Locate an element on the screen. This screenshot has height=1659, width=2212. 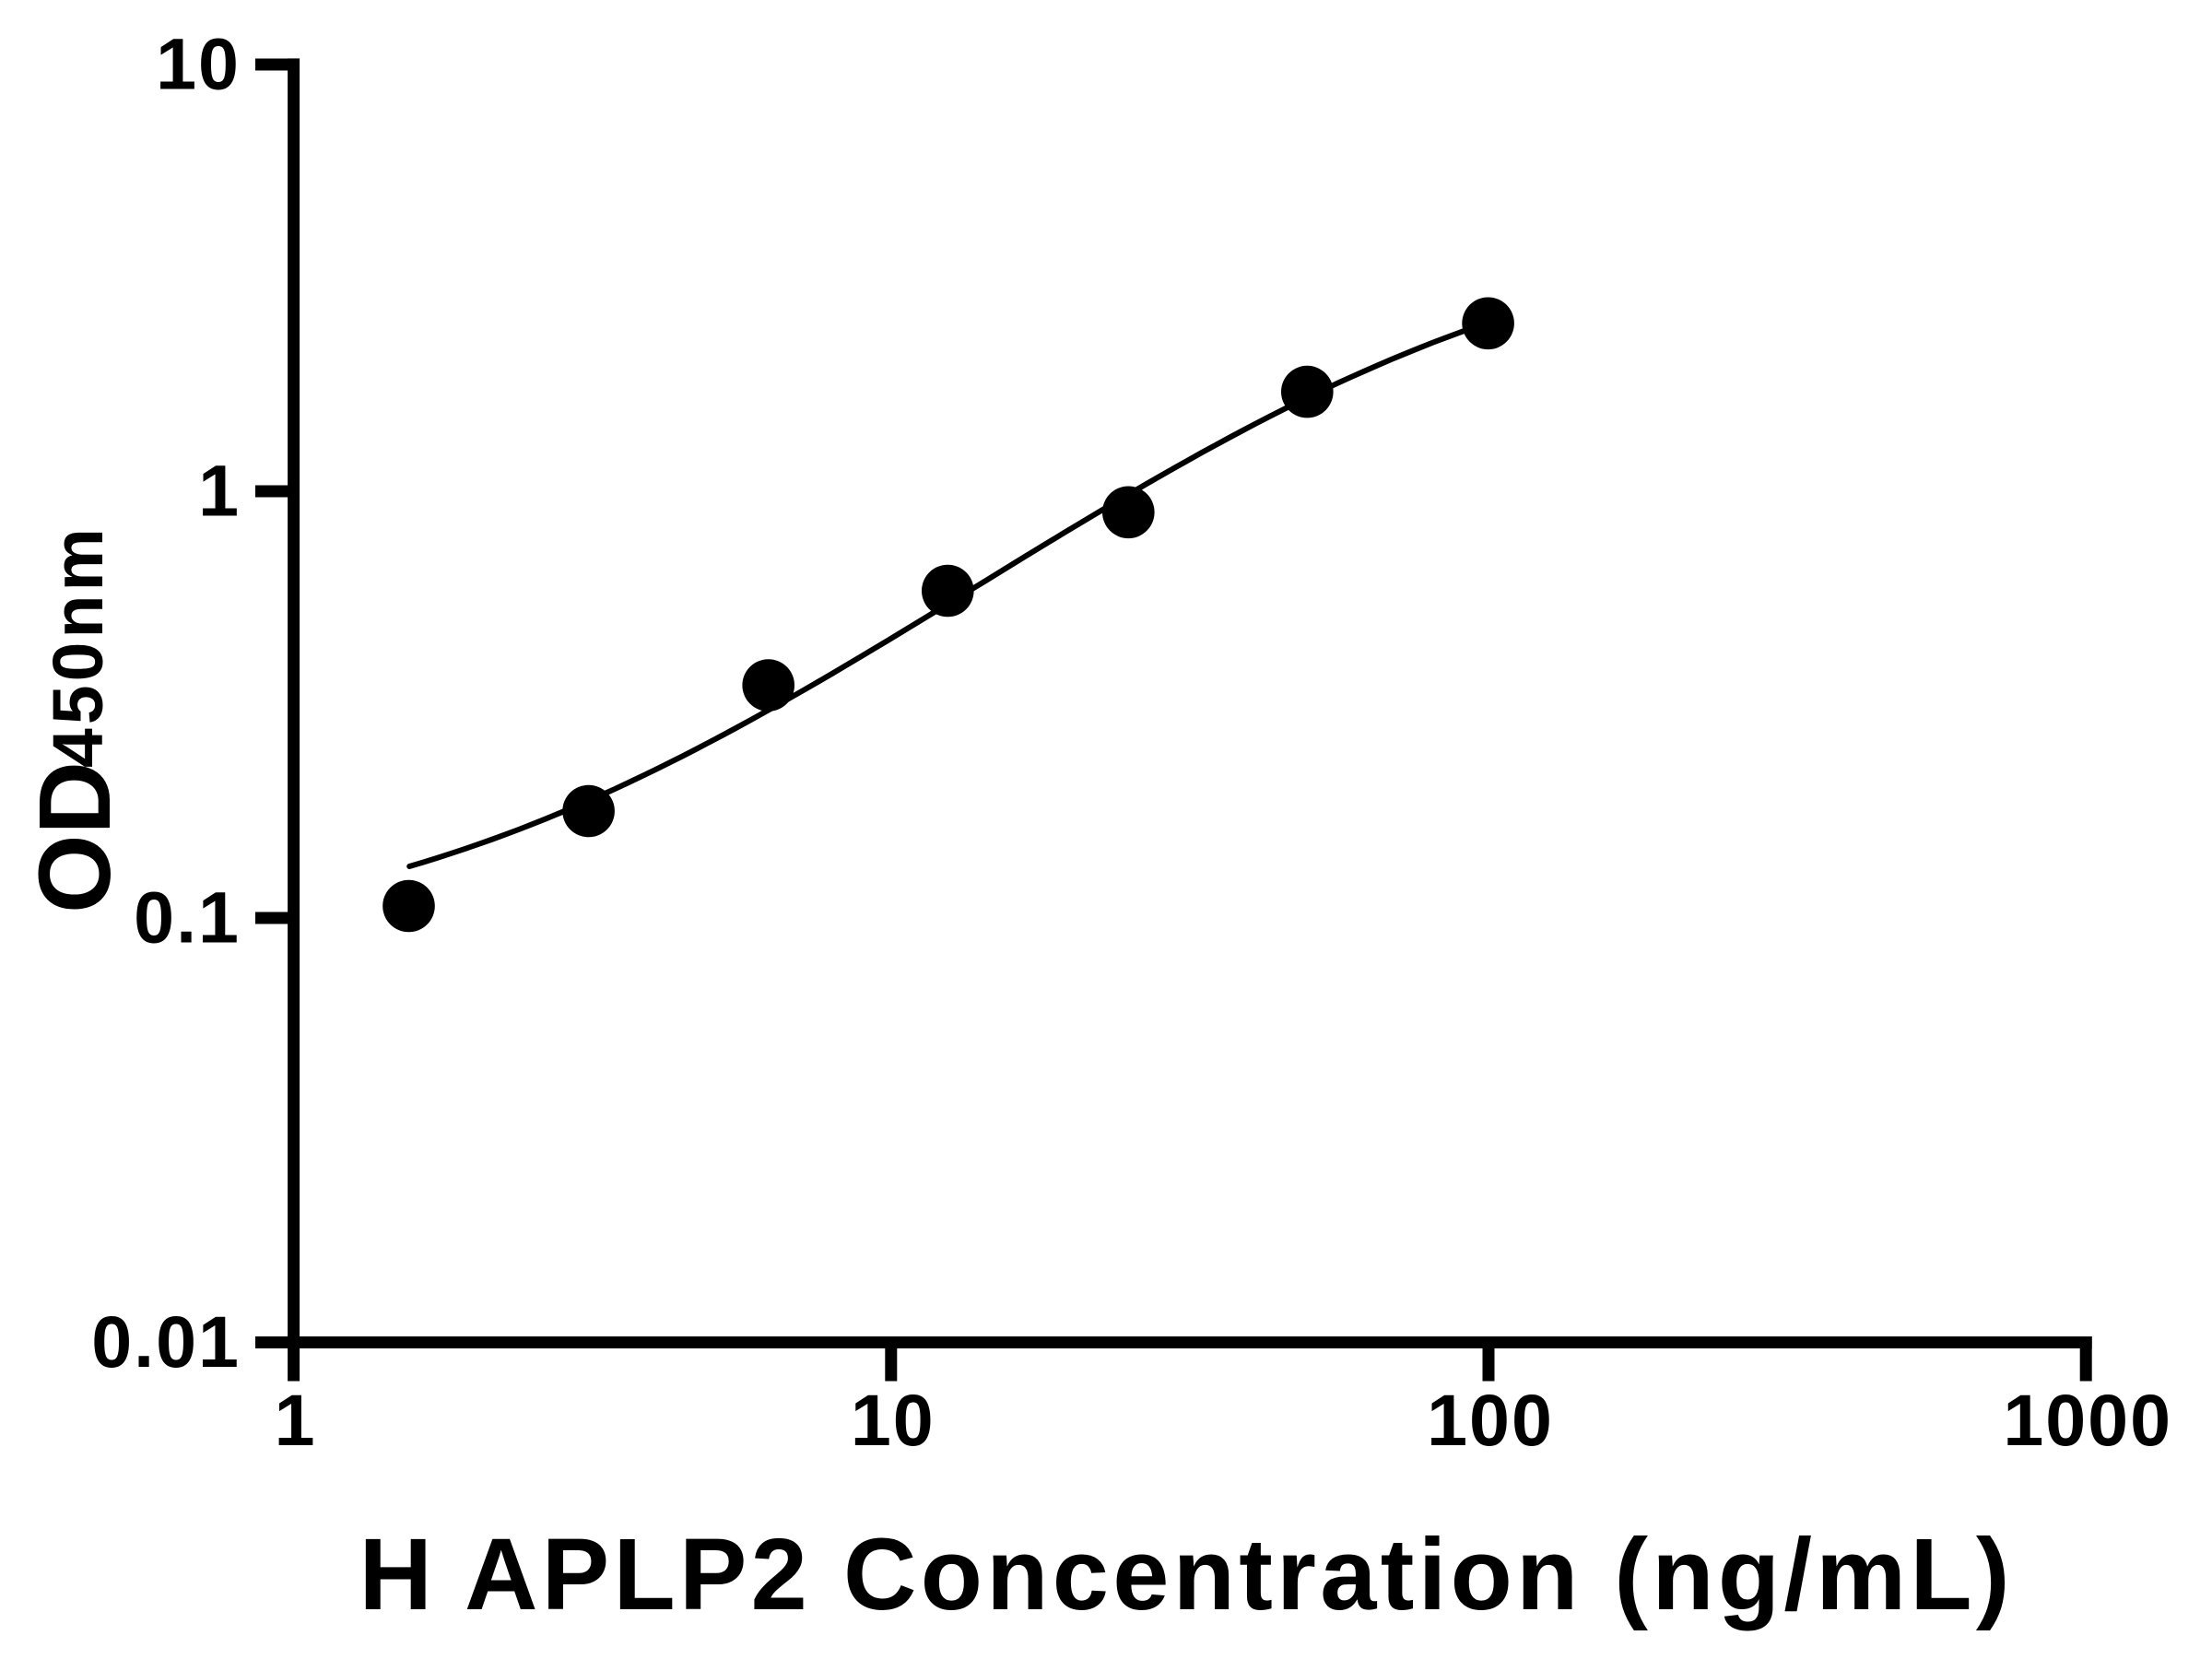
svg-text: 100 is located at coordinates (1490, 1420).